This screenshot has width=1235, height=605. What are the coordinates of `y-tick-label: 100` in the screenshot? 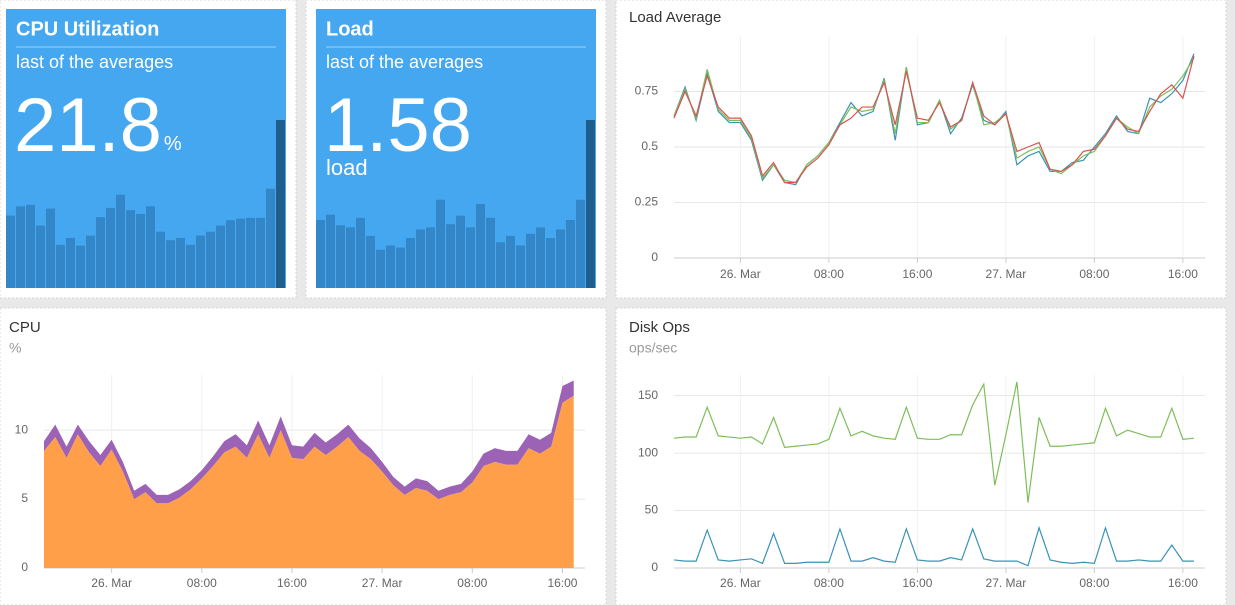 It's located at (648, 452).